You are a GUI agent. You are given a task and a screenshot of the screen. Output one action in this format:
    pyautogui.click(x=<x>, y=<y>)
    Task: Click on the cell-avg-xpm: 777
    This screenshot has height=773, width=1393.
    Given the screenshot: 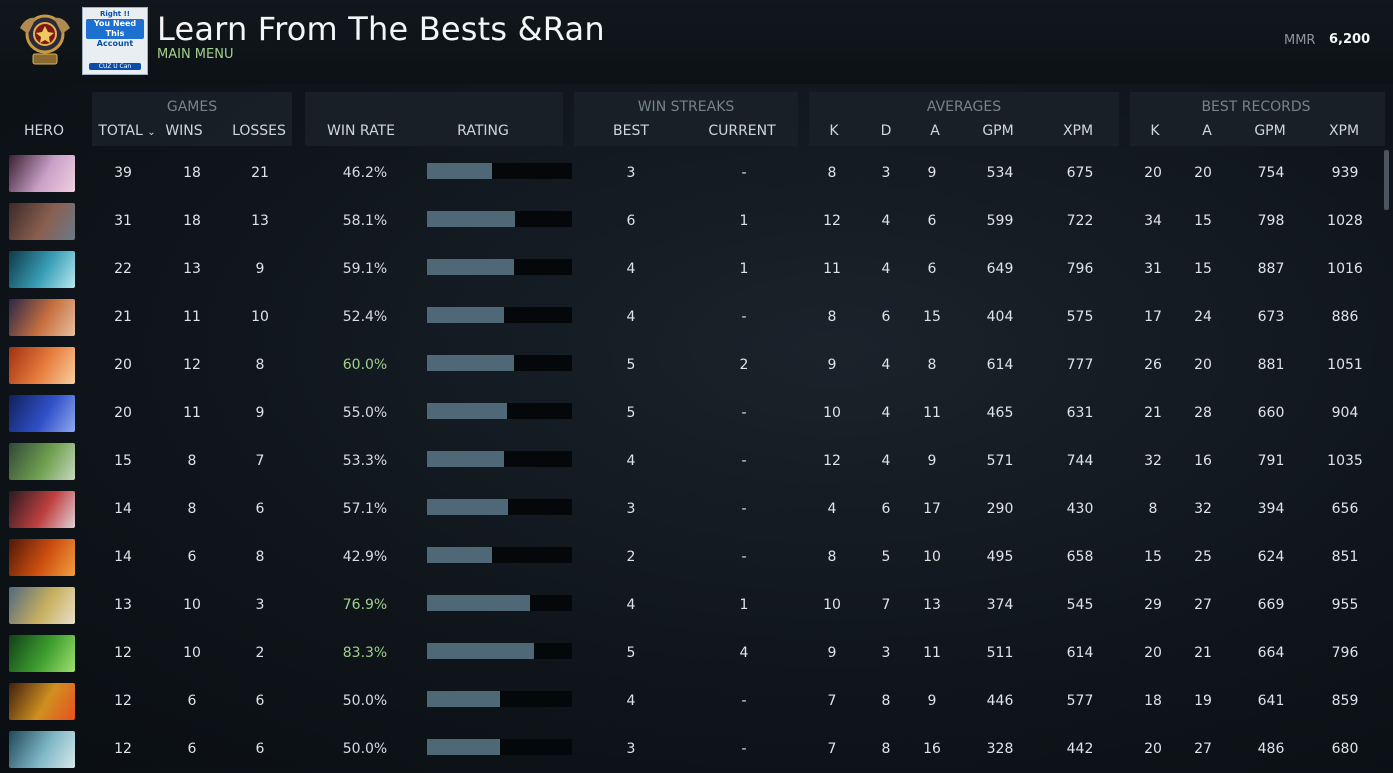 What is the action you would take?
    pyautogui.click(x=1080, y=365)
    